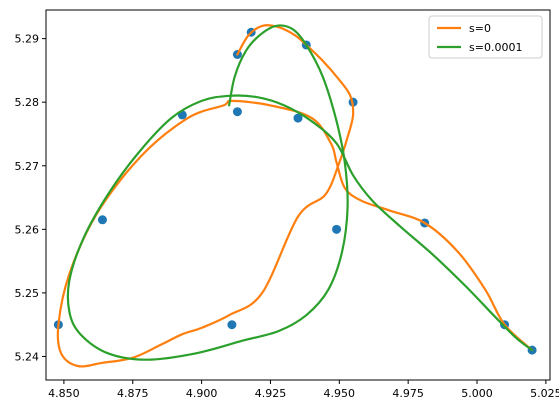 The width and height of the screenshot is (559, 412). Describe the element at coordinates (64, 393) in the screenshot. I see `x-tick-label: 4.850` at that location.